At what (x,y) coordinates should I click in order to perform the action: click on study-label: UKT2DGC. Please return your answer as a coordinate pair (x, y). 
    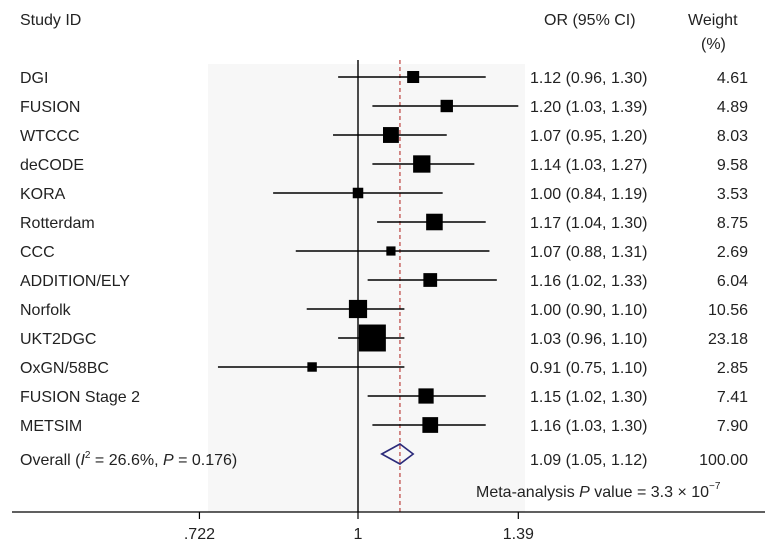
    Looking at the image, I should click on (58, 339).